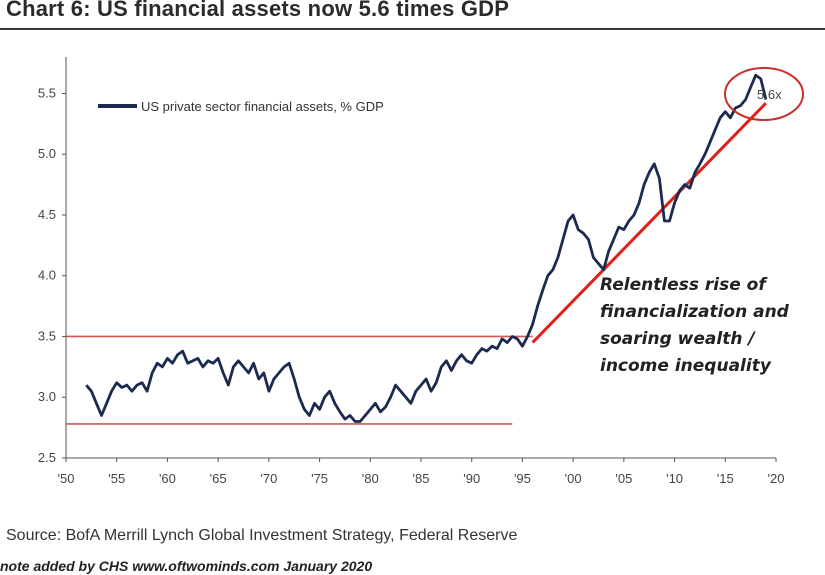 The image size is (825, 575). Describe the element at coordinates (47, 457) in the screenshot. I see `y-tick-label: 2.5` at that location.